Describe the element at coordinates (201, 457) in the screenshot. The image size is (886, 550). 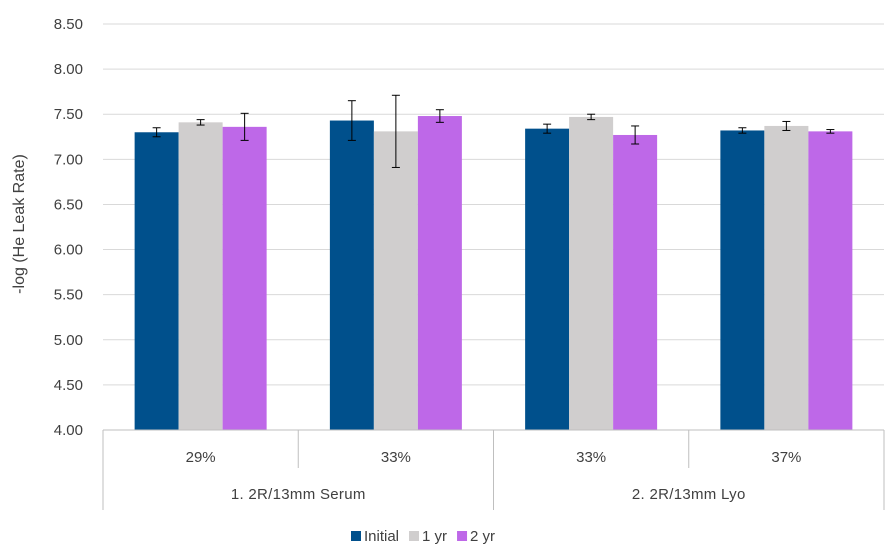
I see `x-category-label: 29%` at that location.